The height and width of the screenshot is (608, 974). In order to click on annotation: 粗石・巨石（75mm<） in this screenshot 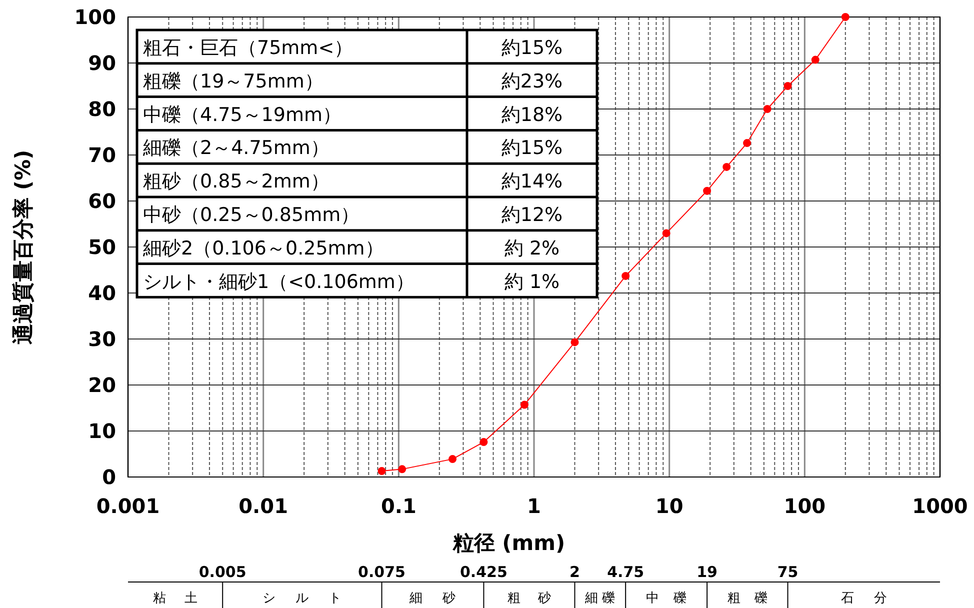, I will do `click(248, 48)`.